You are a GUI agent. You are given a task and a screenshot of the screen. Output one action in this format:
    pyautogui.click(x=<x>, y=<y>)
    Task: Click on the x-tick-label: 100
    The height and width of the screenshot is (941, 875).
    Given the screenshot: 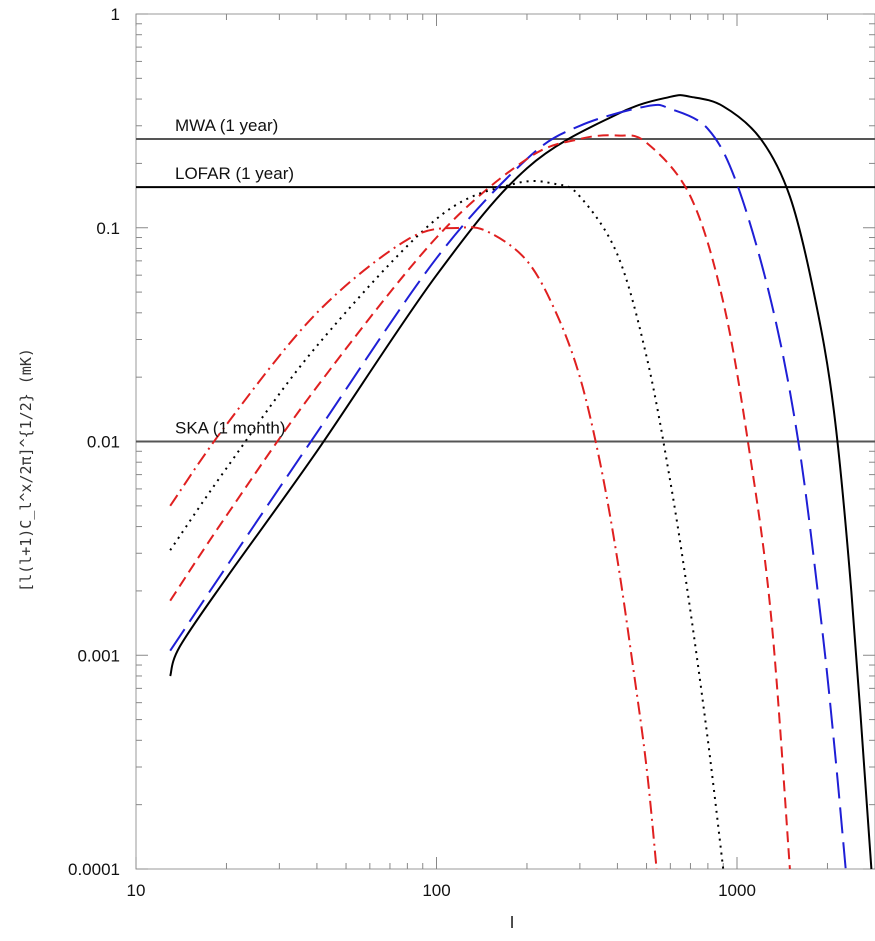 What is the action you would take?
    pyautogui.click(x=436, y=890)
    